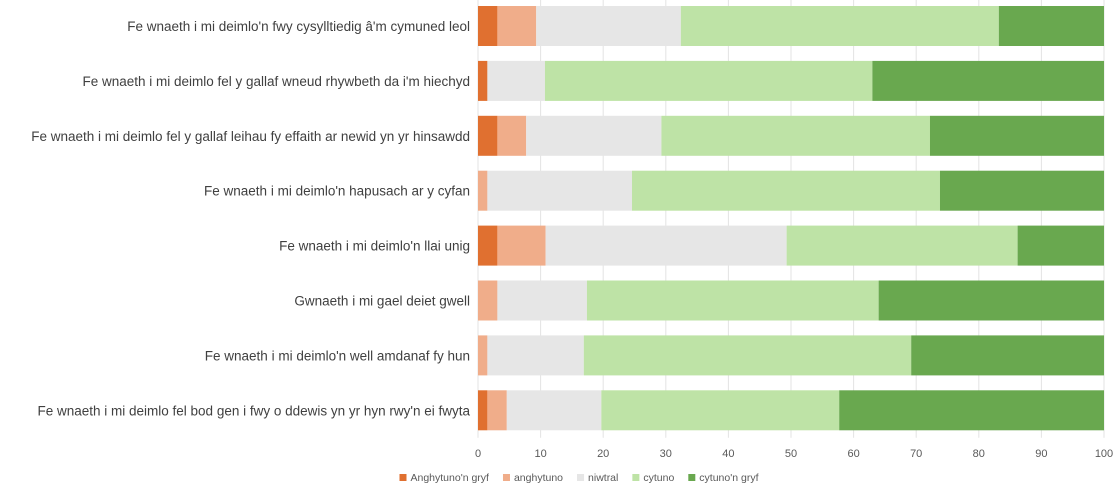  Describe the element at coordinates (666, 454) in the screenshot. I see `x-tick-label: 30` at that location.